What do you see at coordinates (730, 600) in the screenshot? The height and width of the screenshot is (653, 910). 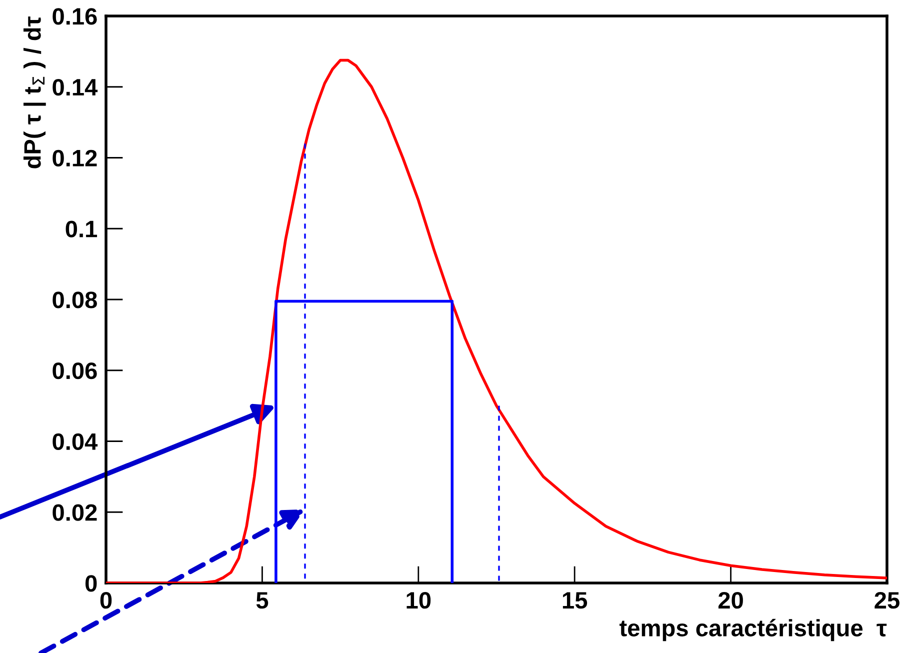 I see `x-tick-label: 20` at bounding box center [730, 600].